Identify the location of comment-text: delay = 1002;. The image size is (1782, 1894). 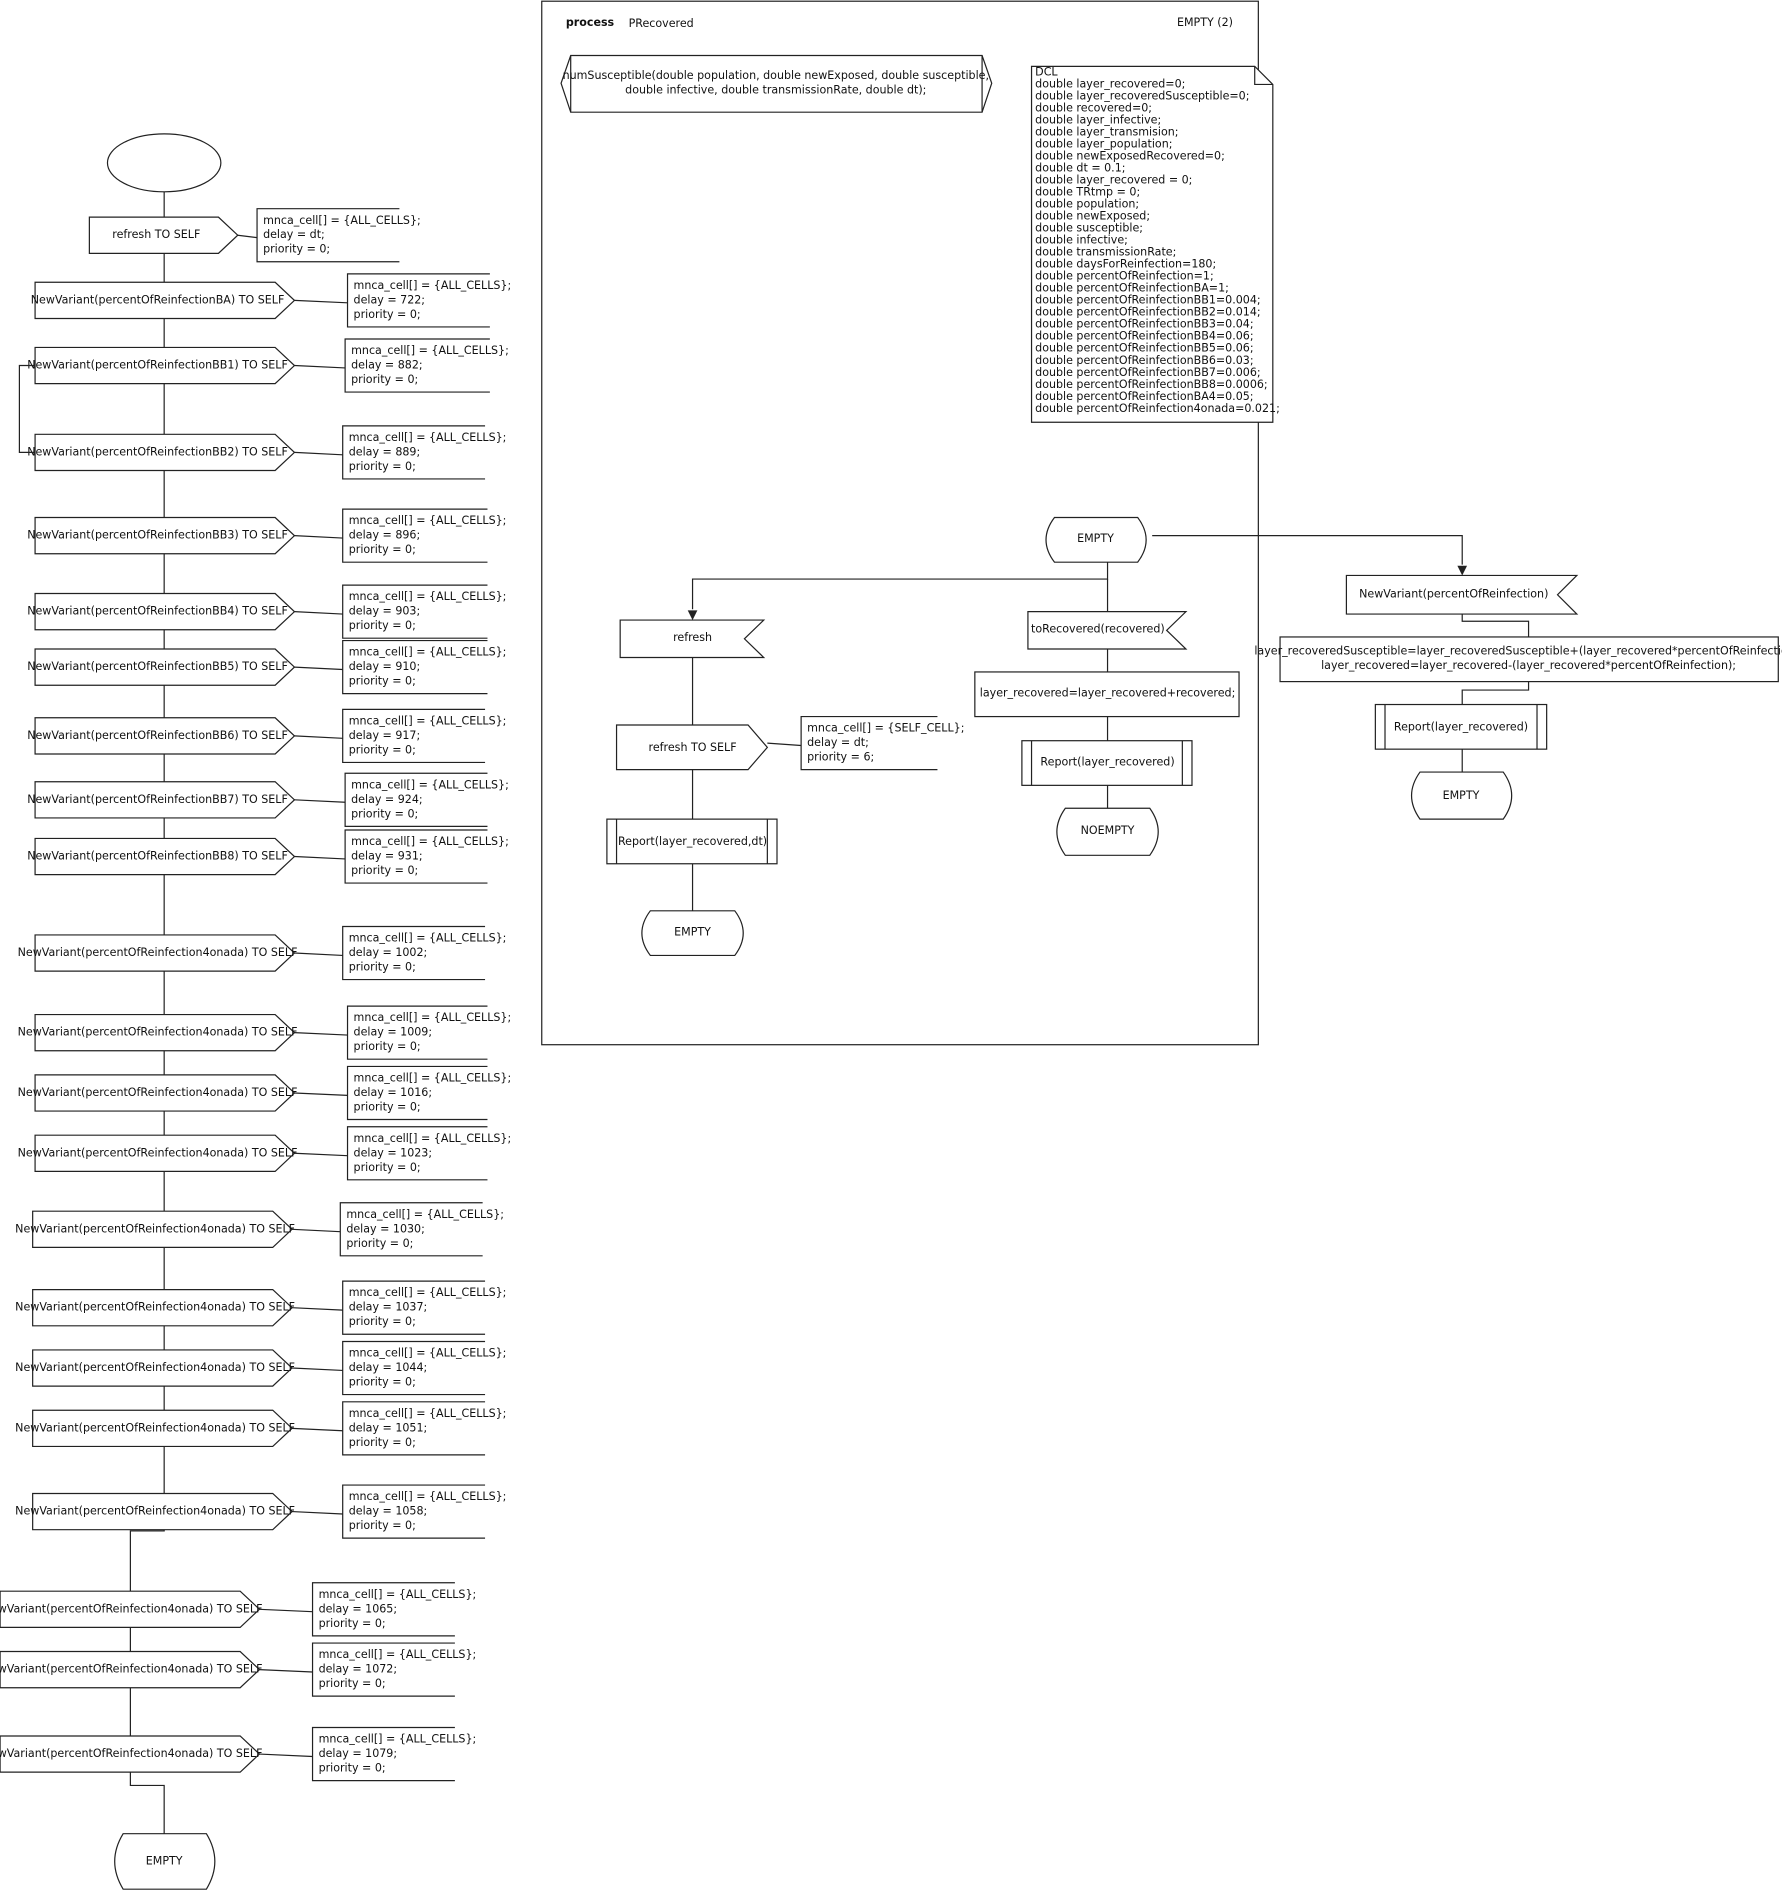
(388, 952).